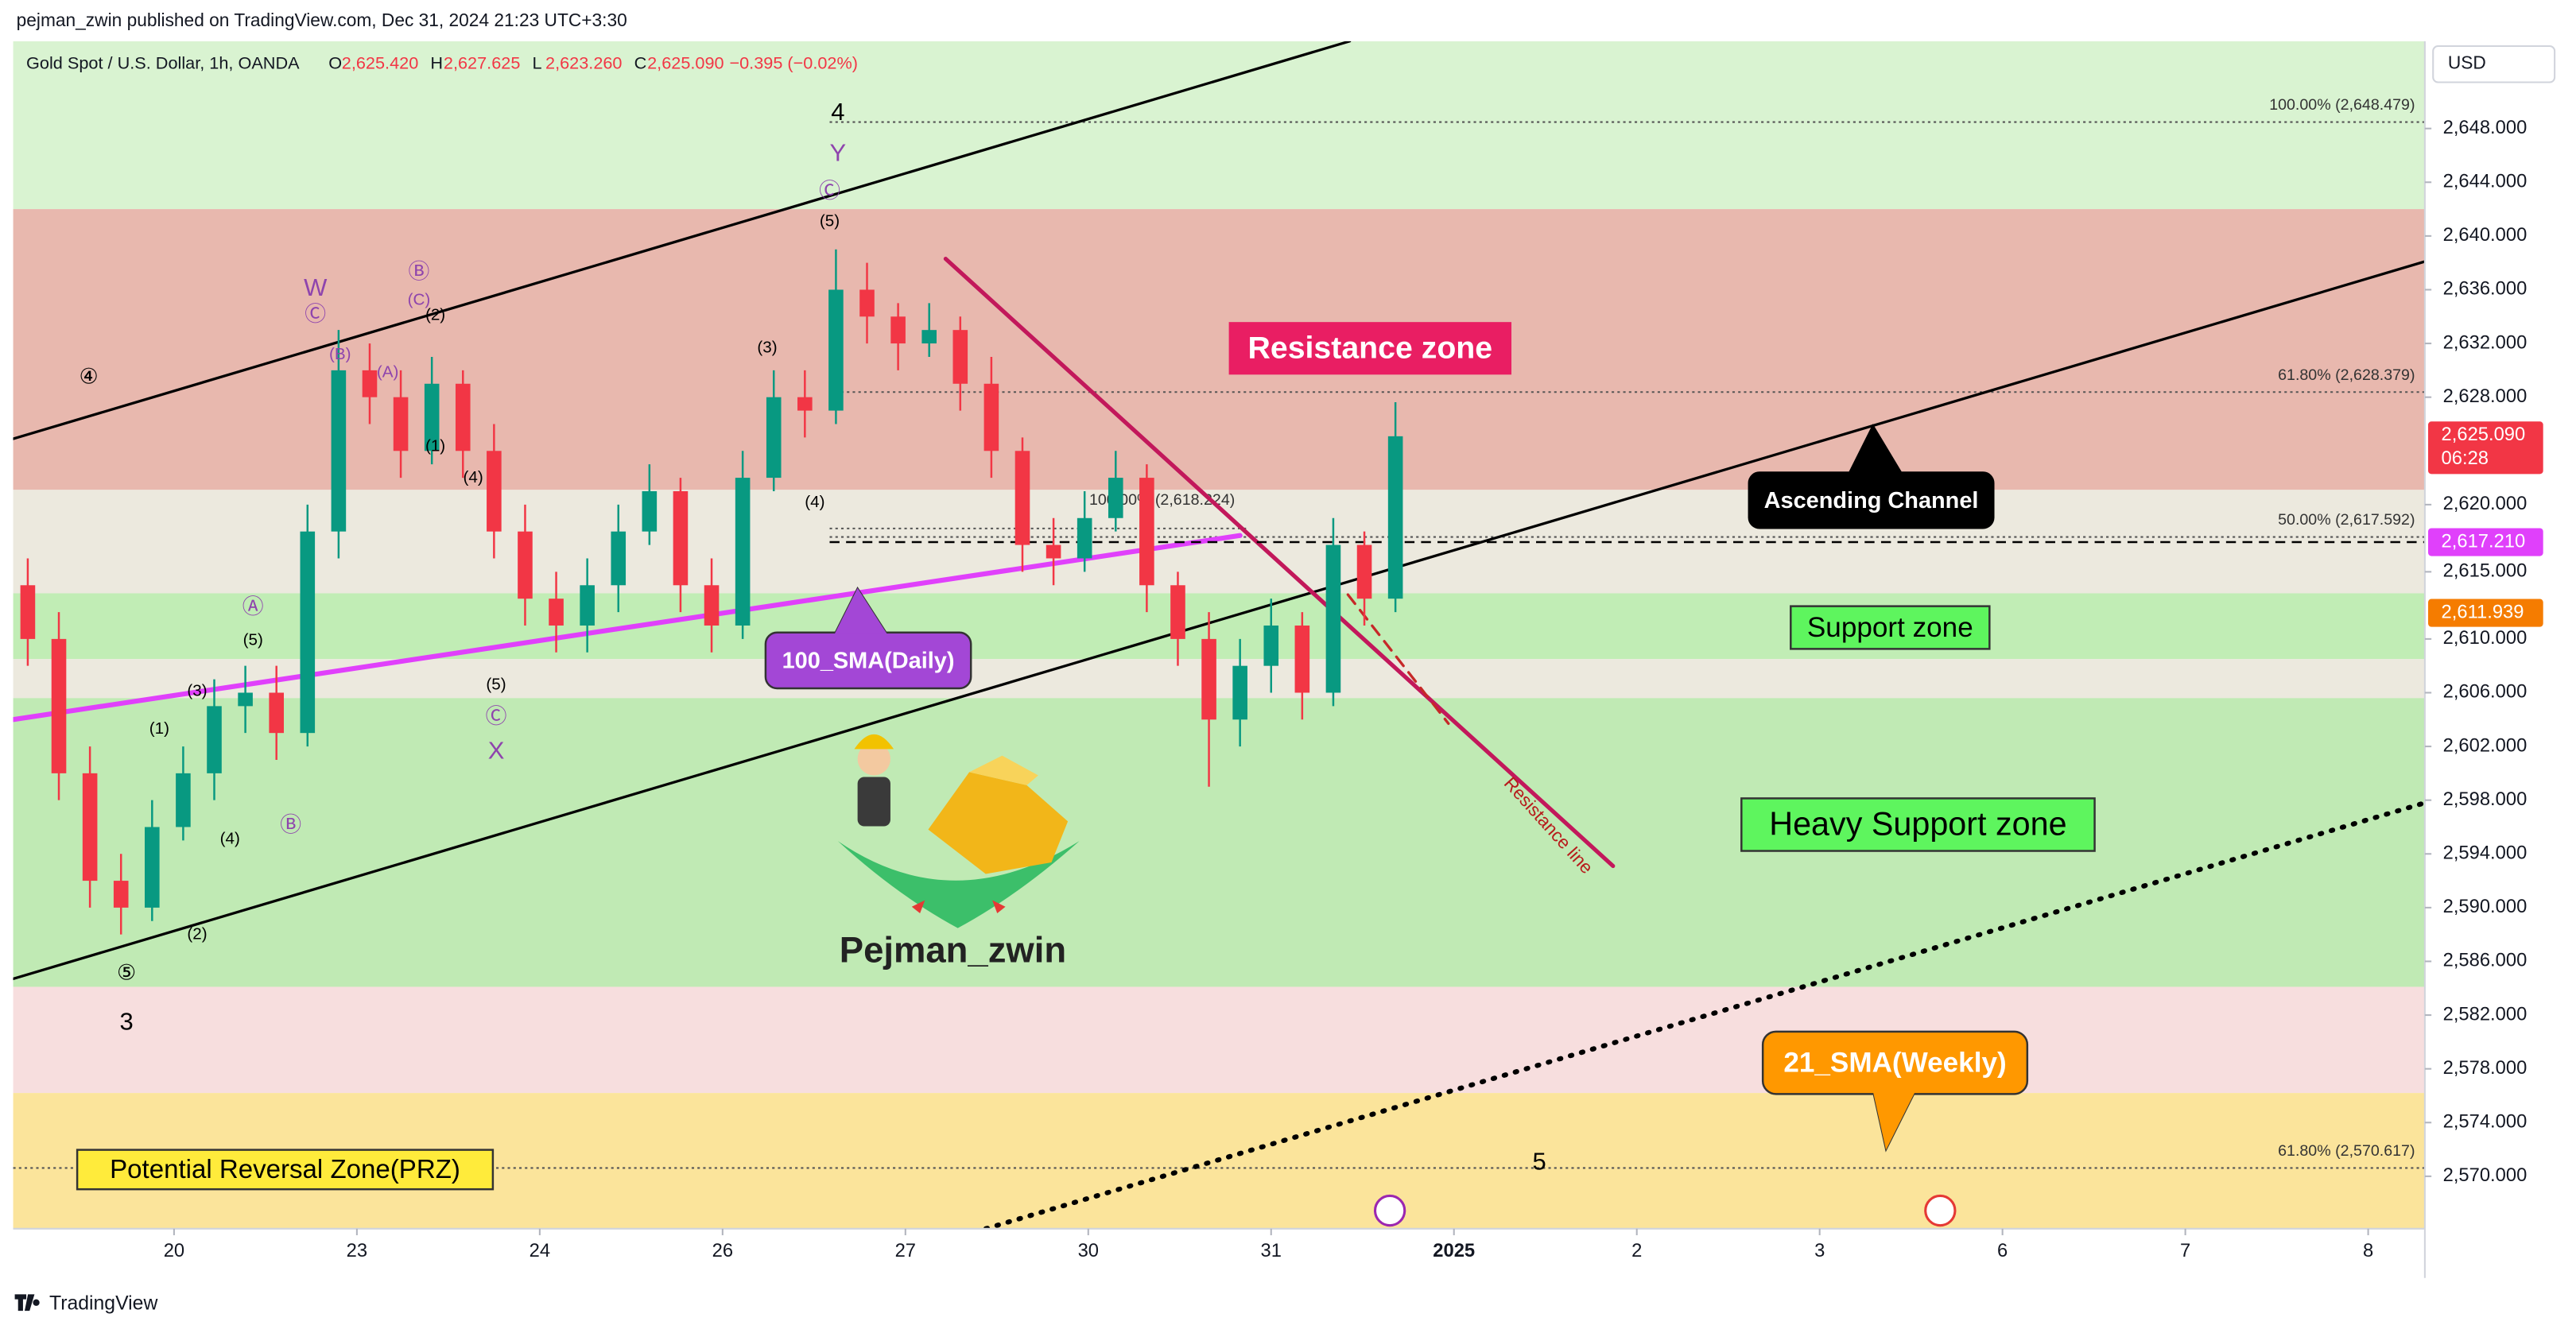  I want to click on x-tick-label: 23, so click(357, 1250).